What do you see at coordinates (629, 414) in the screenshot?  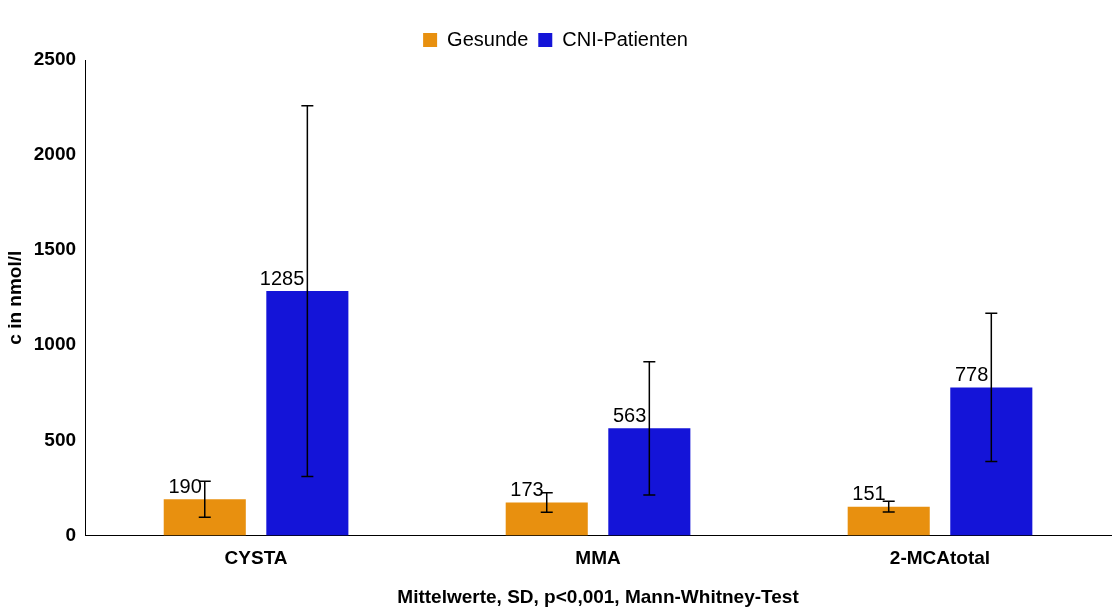 I see `data-label: 563` at bounding box center [629, 414].